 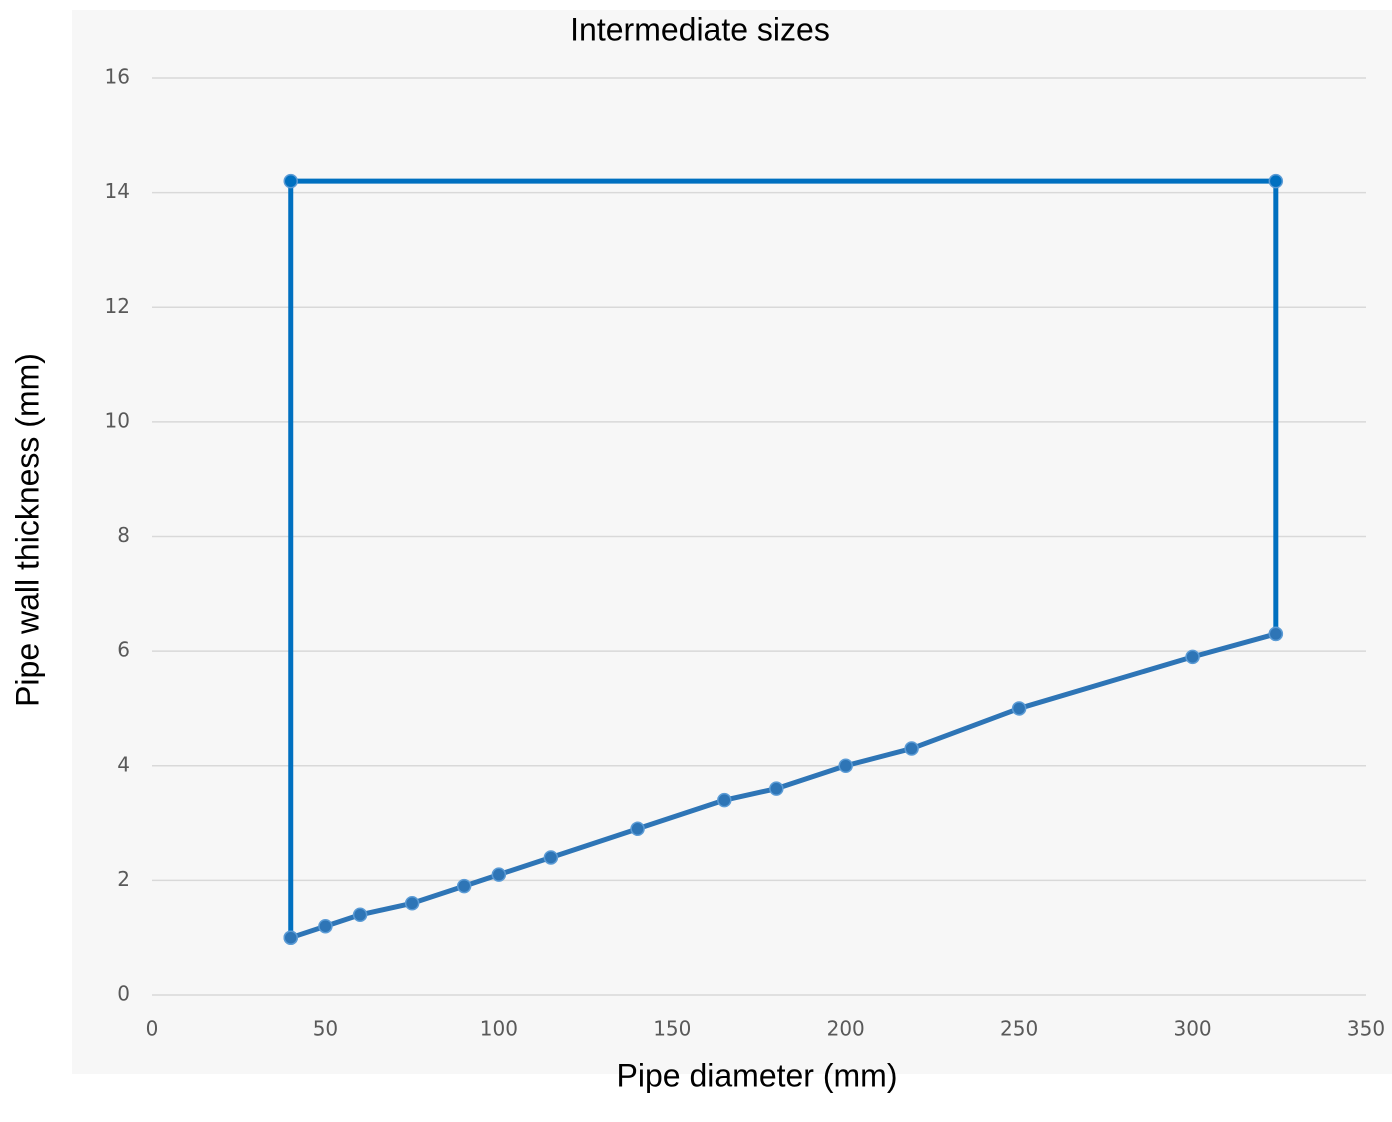 What do you see at coordinates (117, 77) in the screenshot?
I see `y-tick-label: 16` at bounding box center [117, 77].